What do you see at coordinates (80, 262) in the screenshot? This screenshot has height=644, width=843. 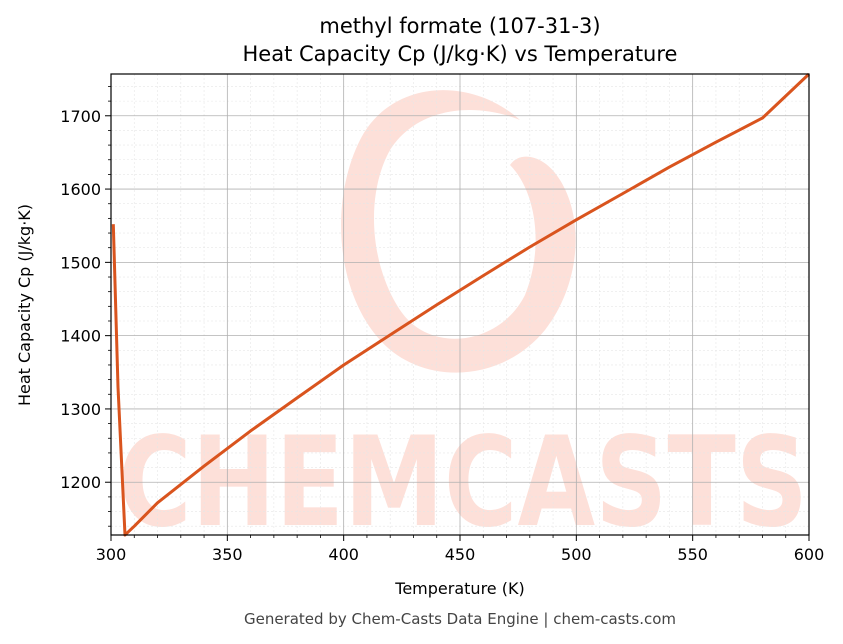 I see `y-tick-label: 1500` at bounding box center [80, 262].